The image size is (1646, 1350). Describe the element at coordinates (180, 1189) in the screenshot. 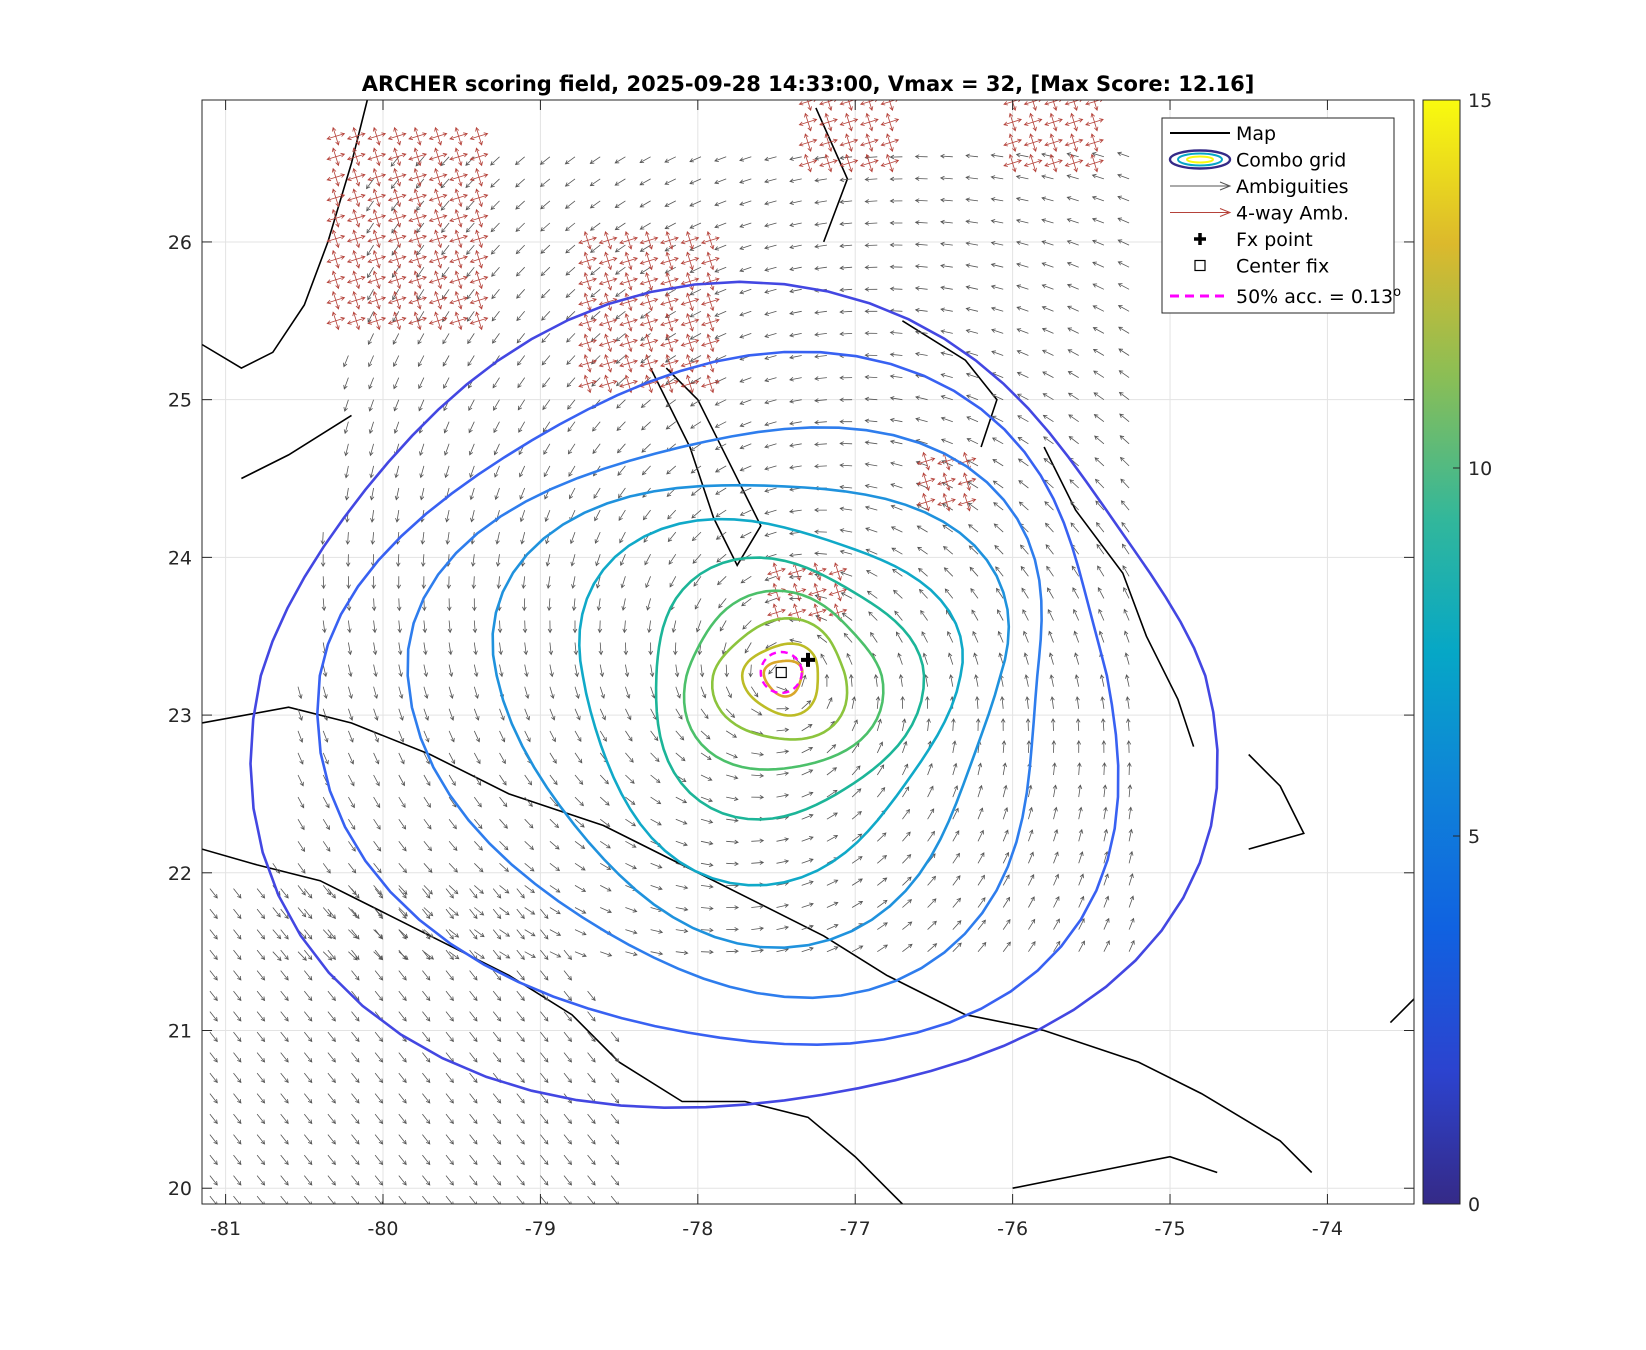

I see `y-tick-label: 20` at that location.